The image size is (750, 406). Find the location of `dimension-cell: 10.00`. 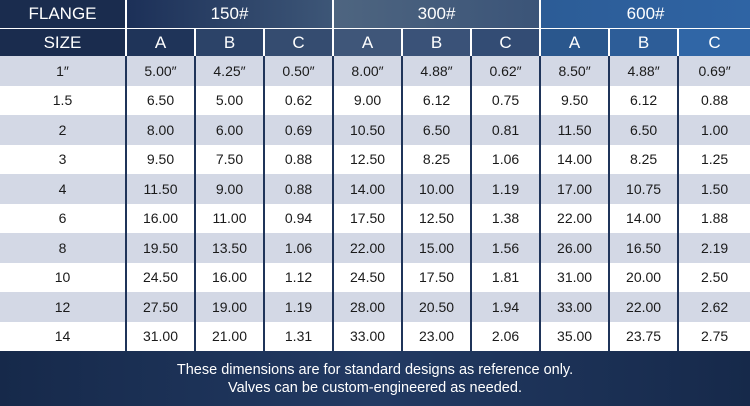

dimension-cell: 10.00 is located at coordinates (436, 189).